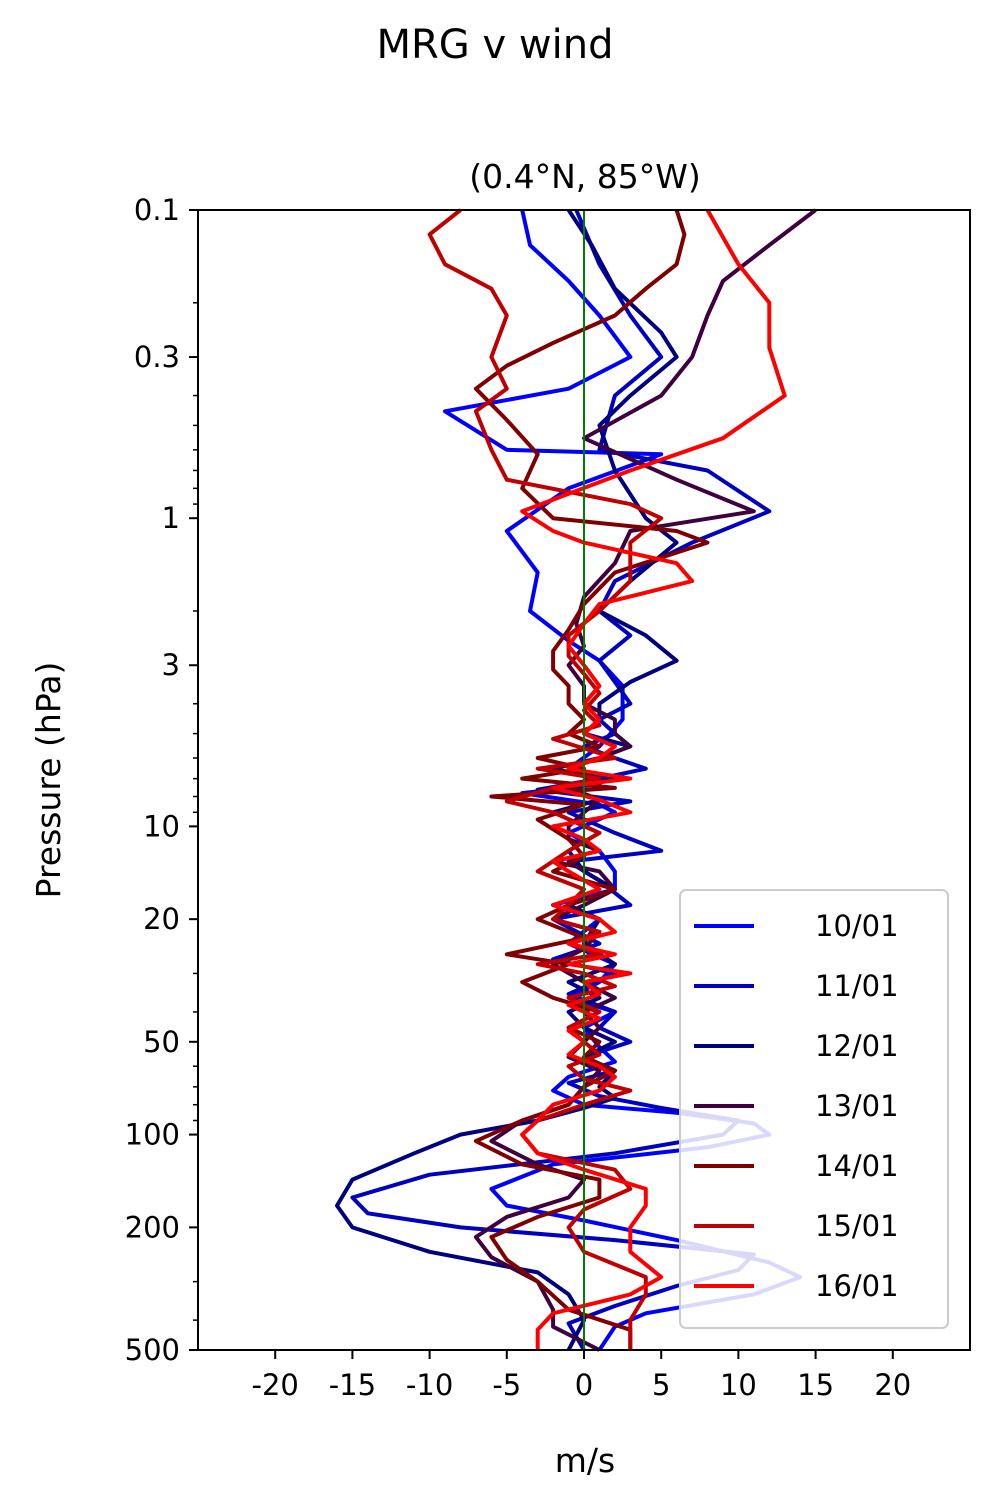 The image size is (990, 1500). Describe the element at coordinates (584, 1385) in the screenshot. I see `x-tick-label: 0` at that location.